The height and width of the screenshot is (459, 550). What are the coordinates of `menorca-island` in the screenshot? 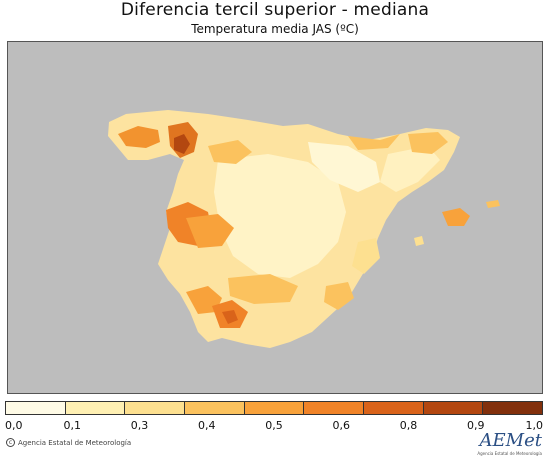 It's located at (493, 204).